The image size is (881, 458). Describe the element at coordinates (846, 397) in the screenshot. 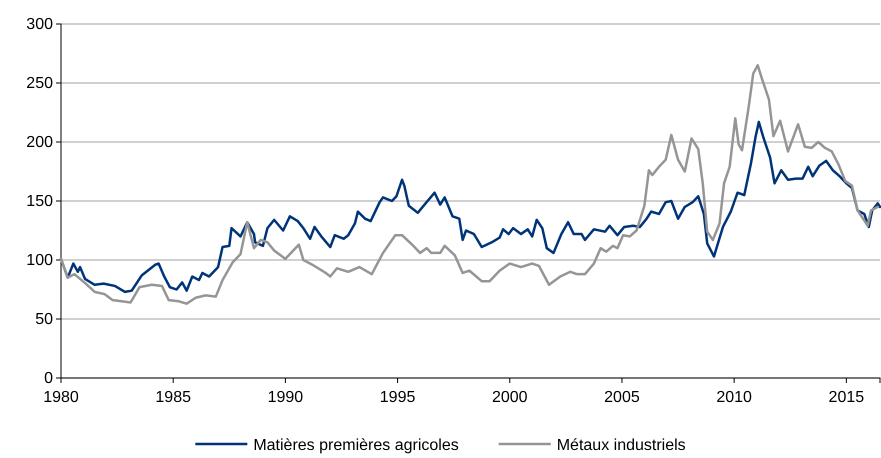

I see `x-tick-label: 2015` at that location.